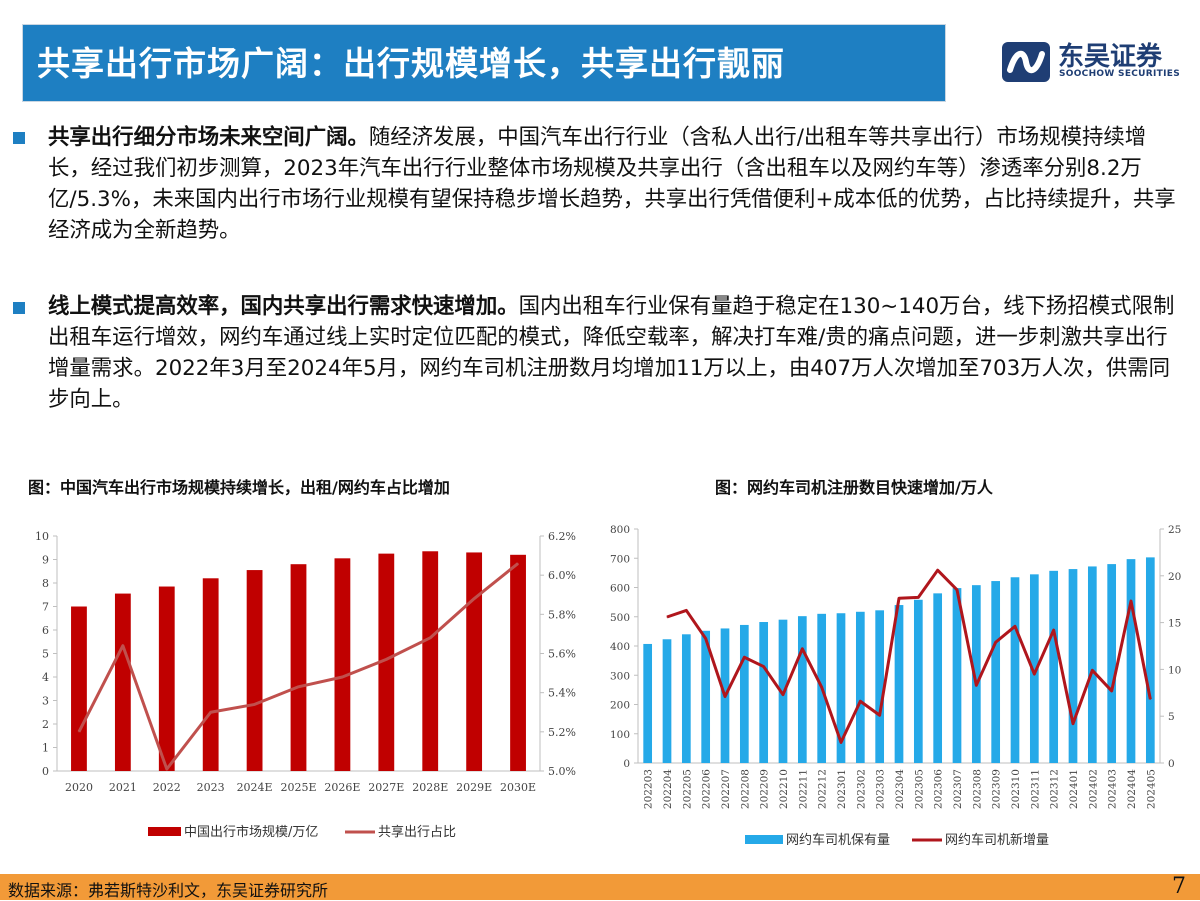 The image size is (1200, 901). I want to click on bar-2021, so click(122, 682).